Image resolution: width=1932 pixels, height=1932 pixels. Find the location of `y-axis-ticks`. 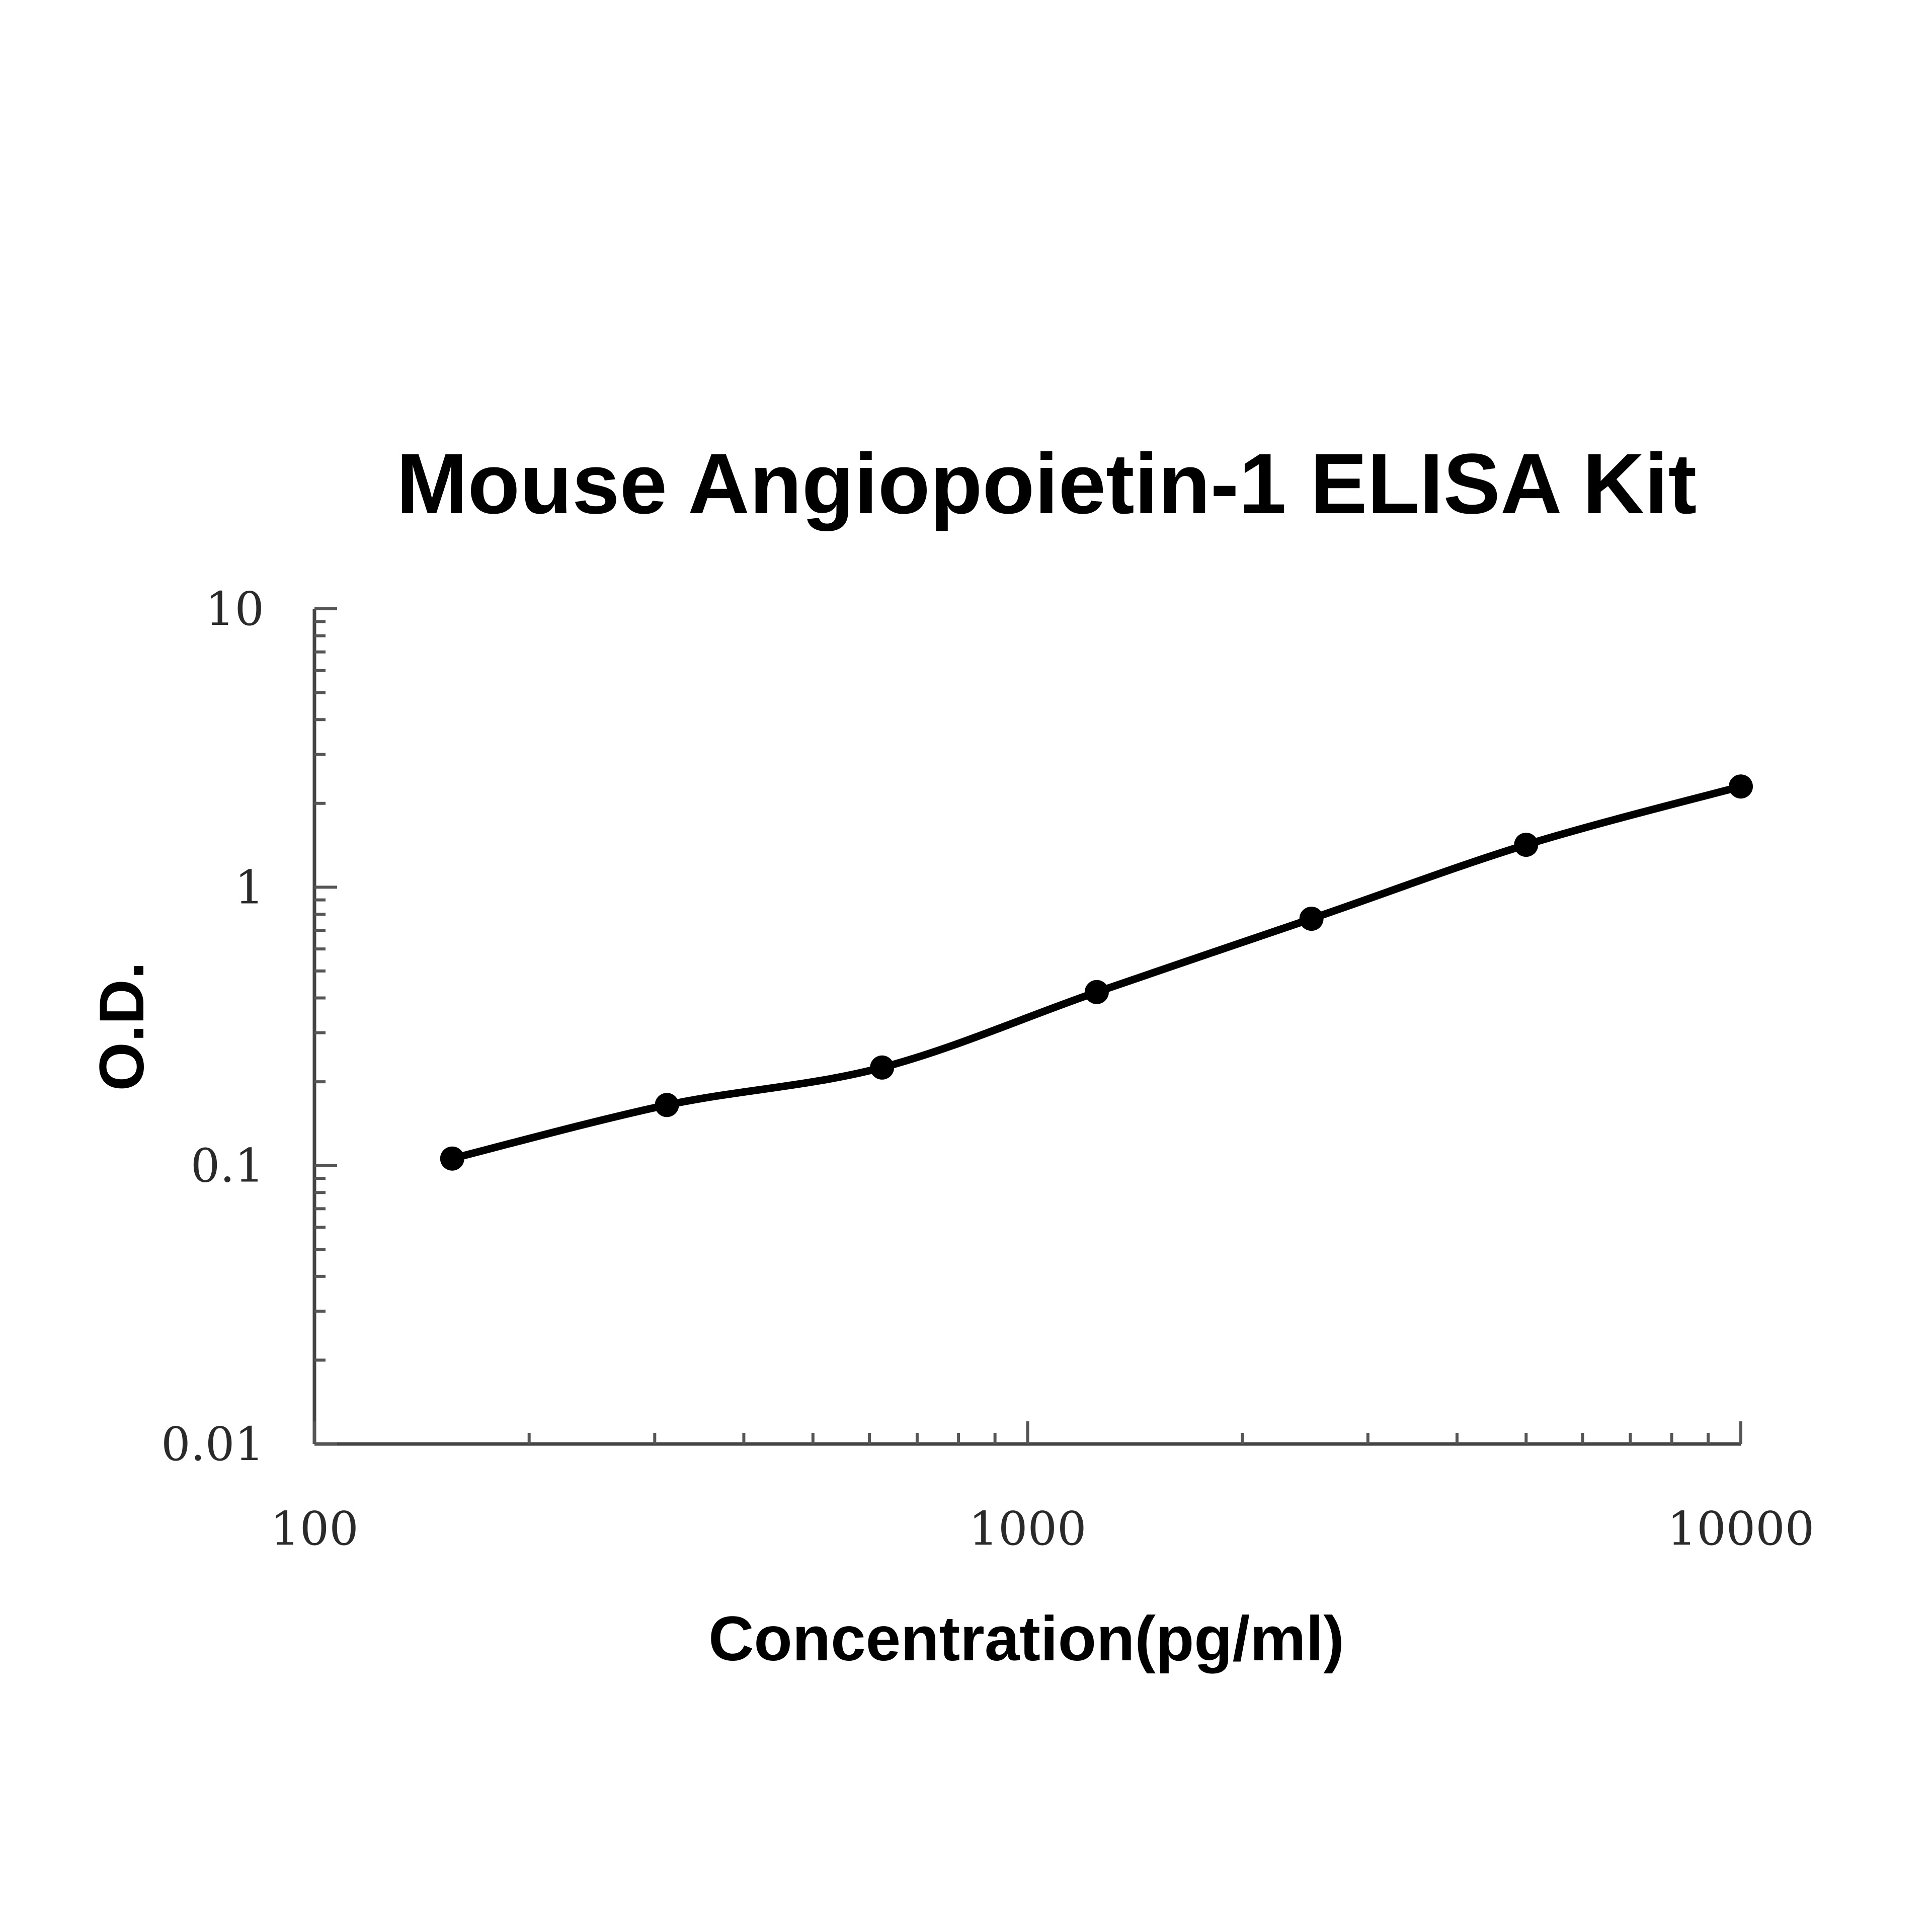

y-axis-ticks is located at coordinates (325, 1026).